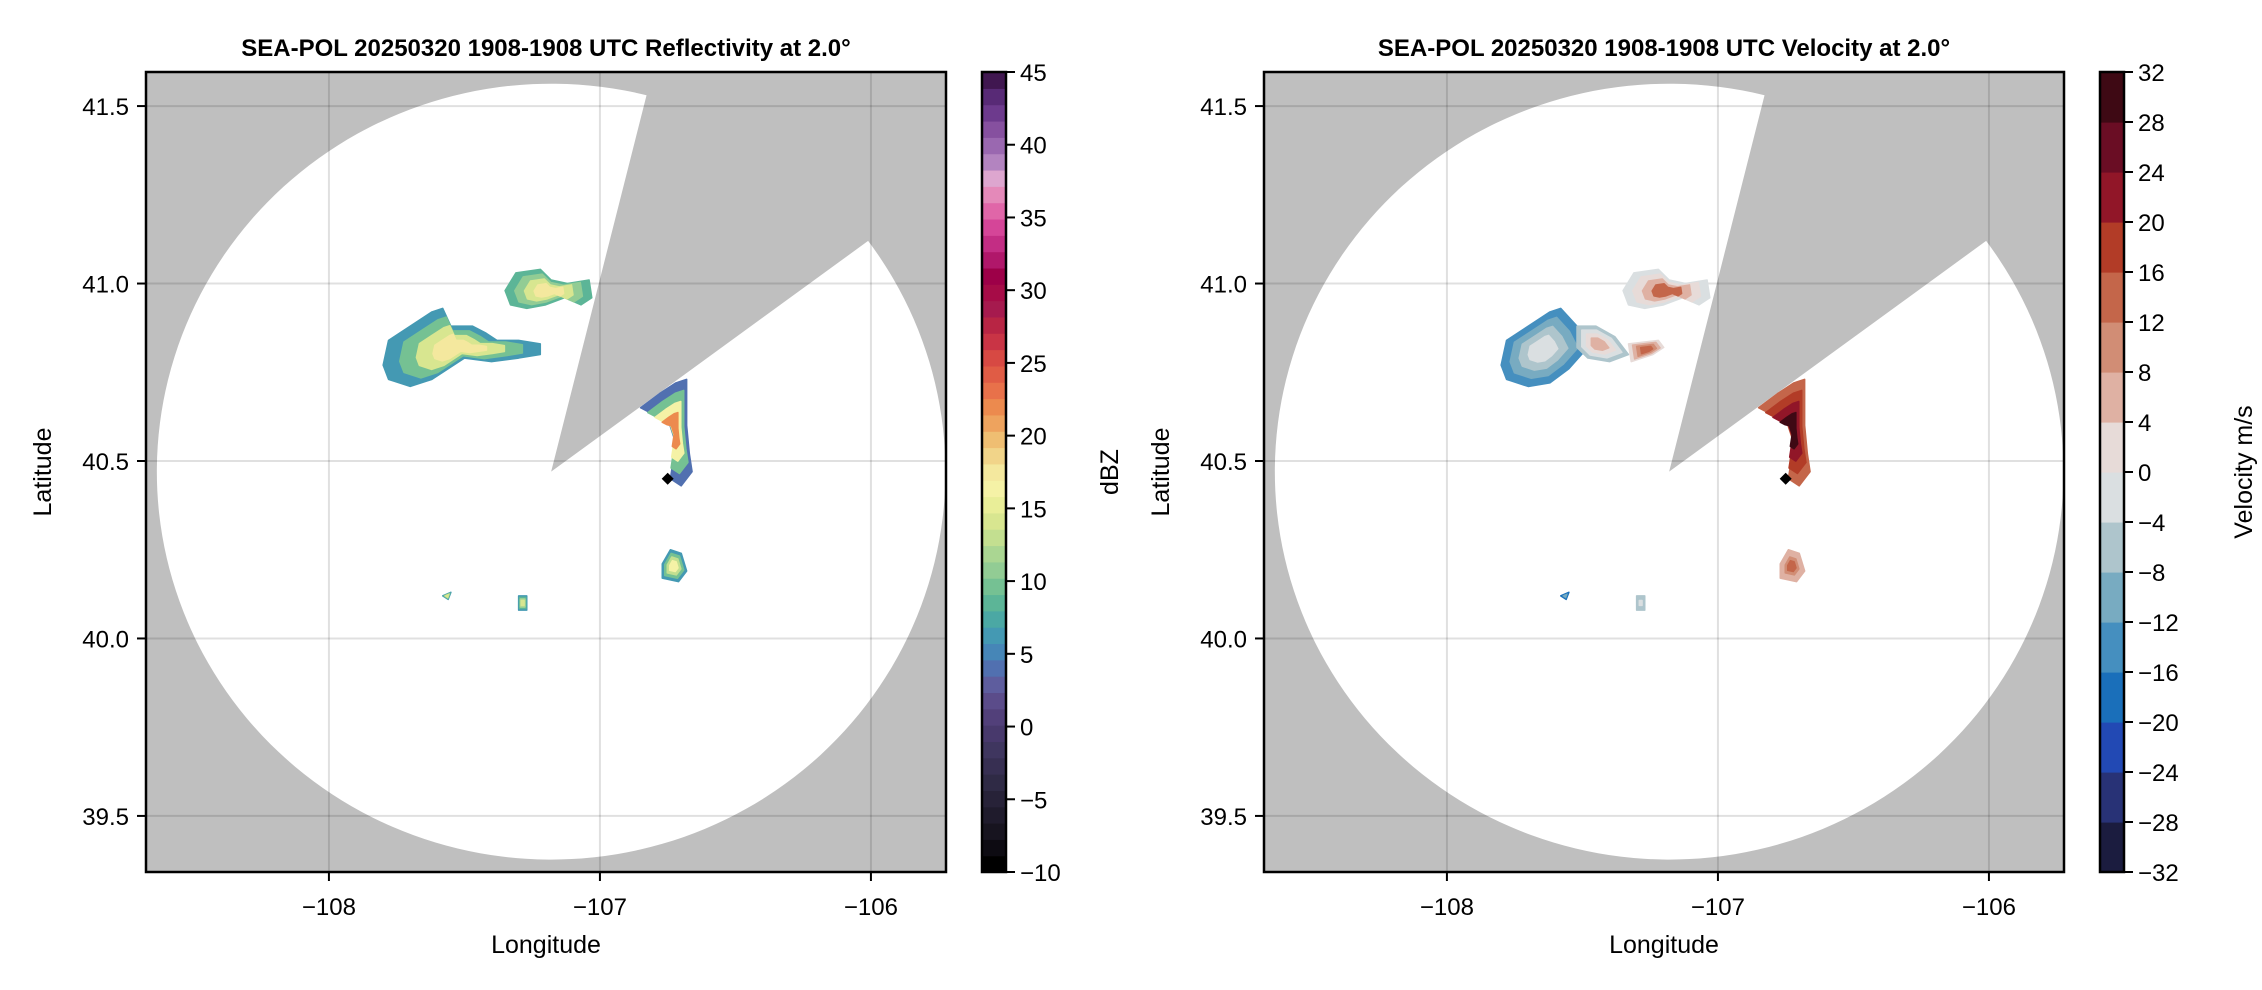 Image resolution: width=2262 pixels, height=990 pixels. What do you see at coordinates (1223, 639) in the screenshot?
I see `y-tick-label: 40.0` at bounding box center [1223, 639].